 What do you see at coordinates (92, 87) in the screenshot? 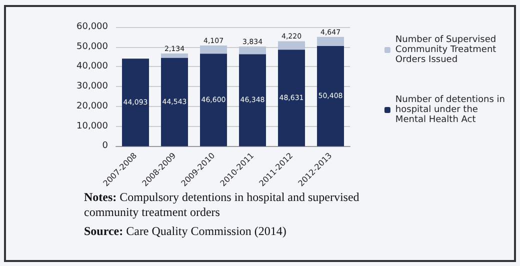
I see `y-tick-label: 30,000` at bounding box center [92, 87].